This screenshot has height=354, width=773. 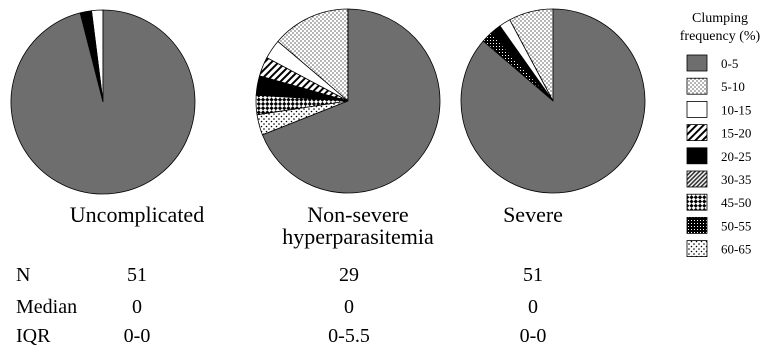 What do you see at coordinates (349, 275) in the screenshot?
I see `stat-n-non-severe-hyperparasitemia: 29` at bounding box center [349, 275].